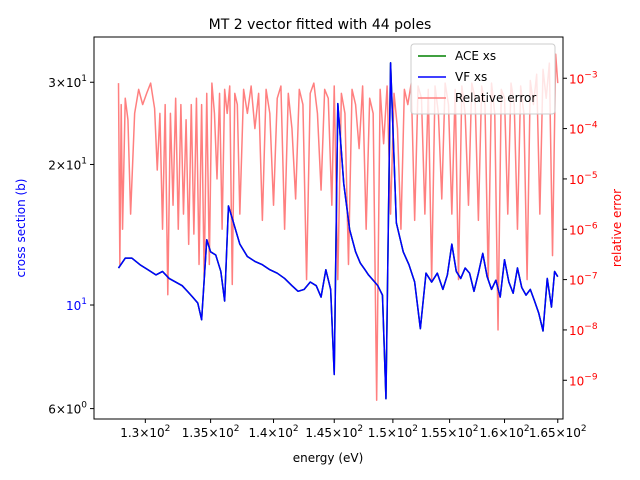 This screenshot has width=640, height=480. I want to click on left-tick-label: 6×100, so click(67, 409).